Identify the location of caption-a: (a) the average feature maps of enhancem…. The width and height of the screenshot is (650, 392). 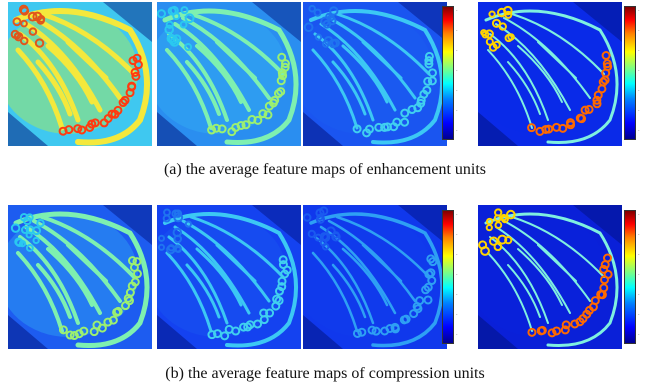
(325, 169).